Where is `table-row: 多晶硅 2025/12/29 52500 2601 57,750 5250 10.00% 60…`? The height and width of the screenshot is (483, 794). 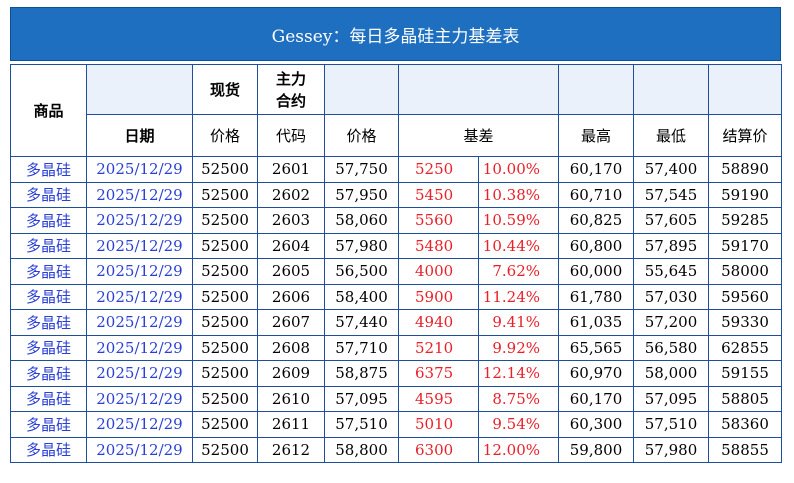
table-row: 多晶硅 2025/12/29 52500 2601 57,750 5250 10.00% 60… is located at coordinates (396, 169).